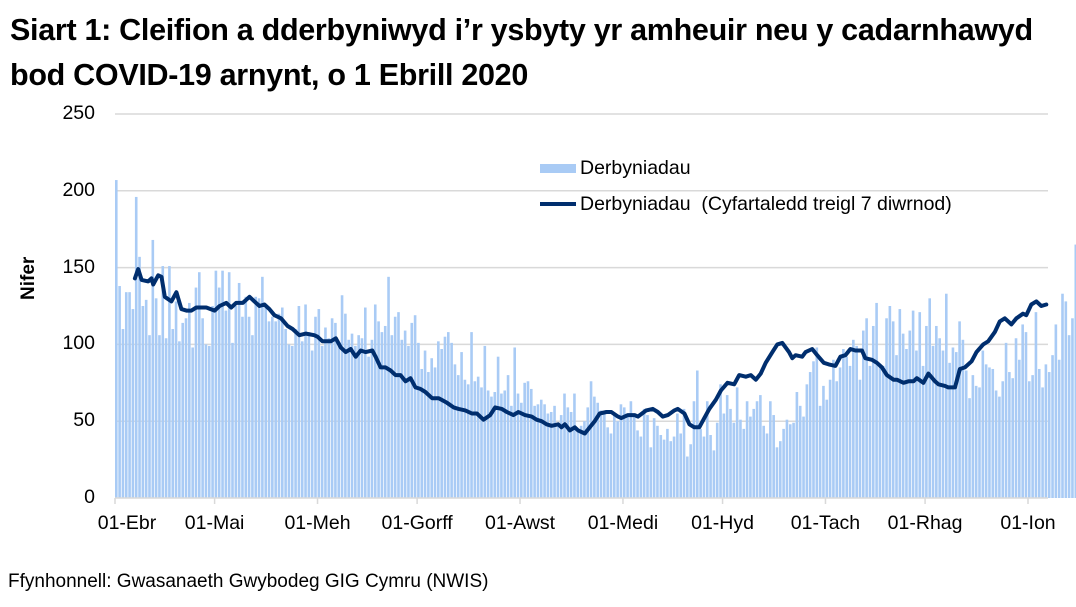  Describe the element at coordinates (78, 189) in the screenshot. I see `y-tick-label: 200` at that location.